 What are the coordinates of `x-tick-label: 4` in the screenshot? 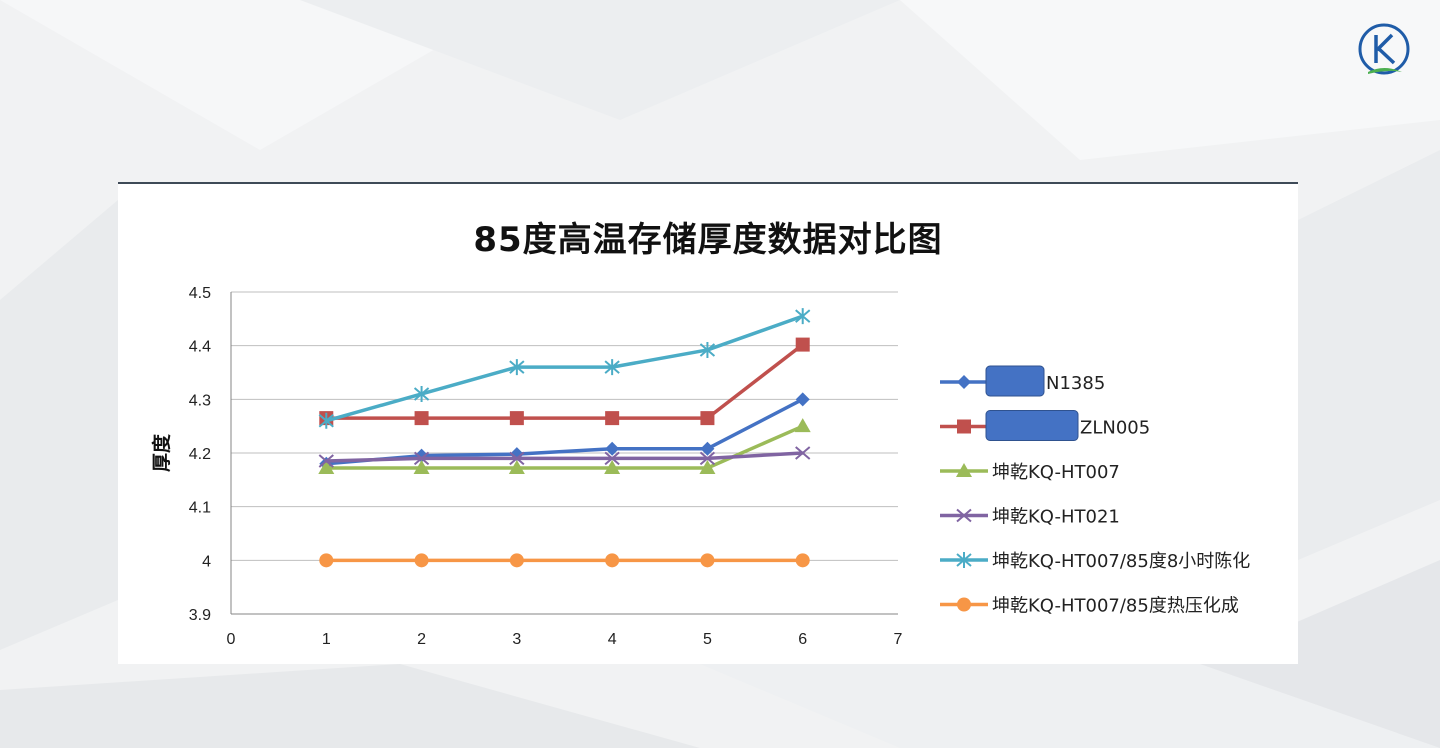 It's located at (612, 639).